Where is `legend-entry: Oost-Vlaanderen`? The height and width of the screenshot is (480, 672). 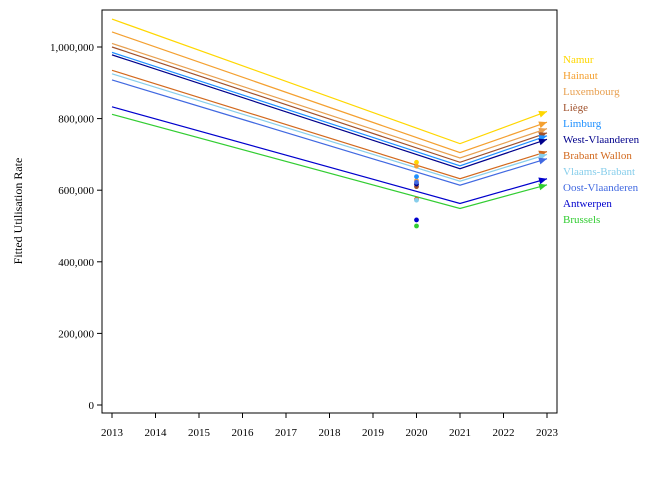
legend-entry: Oost-Vlaanderen is located at coordinates (601, 188).